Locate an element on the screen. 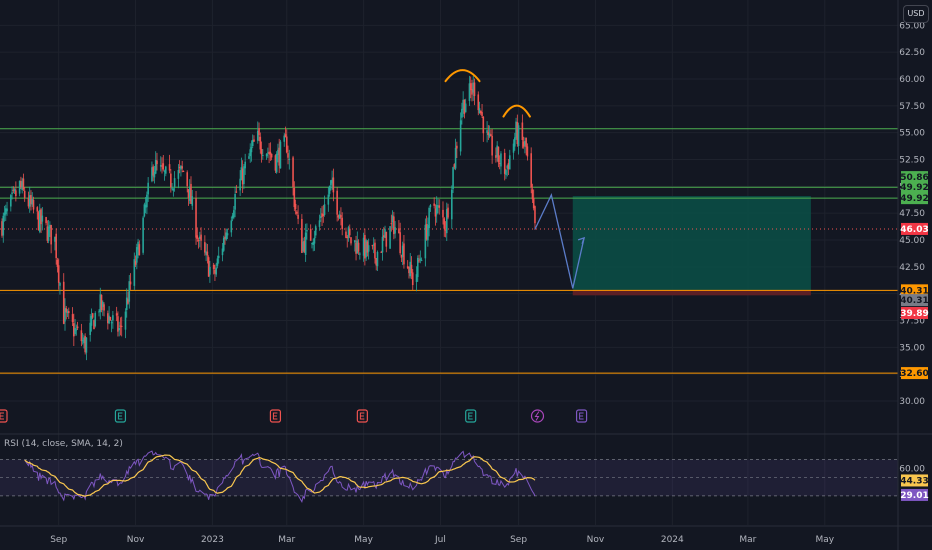 Image resolution: width=932 pixels, height=550 pixels. stop-box is located at coordinates (691, 293).